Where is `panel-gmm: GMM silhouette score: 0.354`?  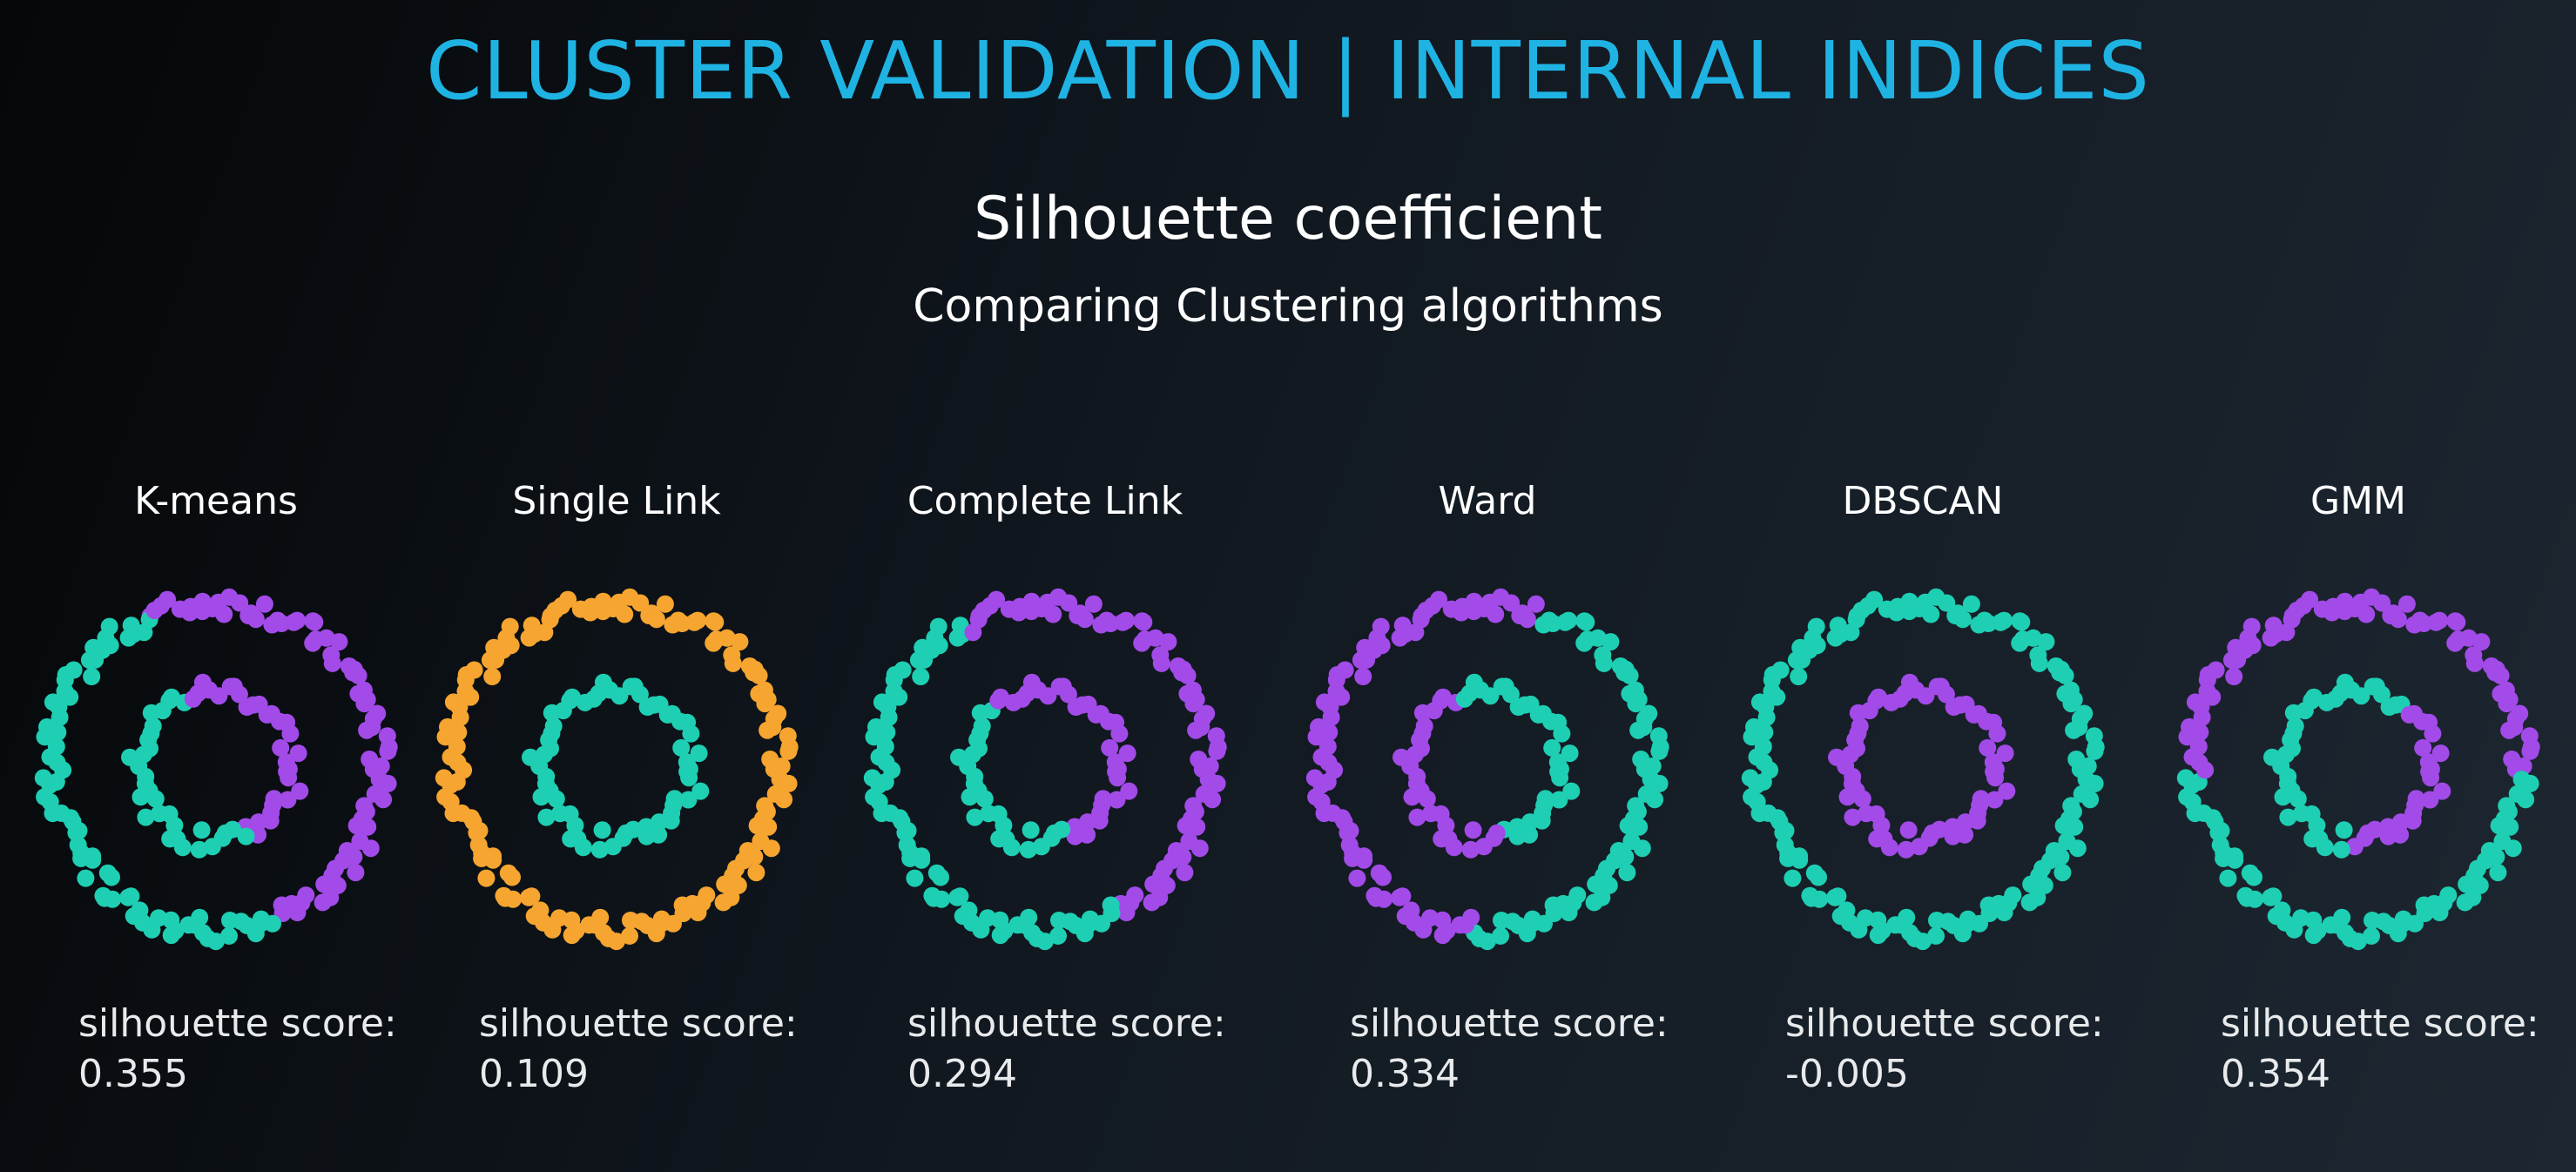 panel-gmm: GMM silhouette score: 0.354 is located at coordinates (2358, 792).